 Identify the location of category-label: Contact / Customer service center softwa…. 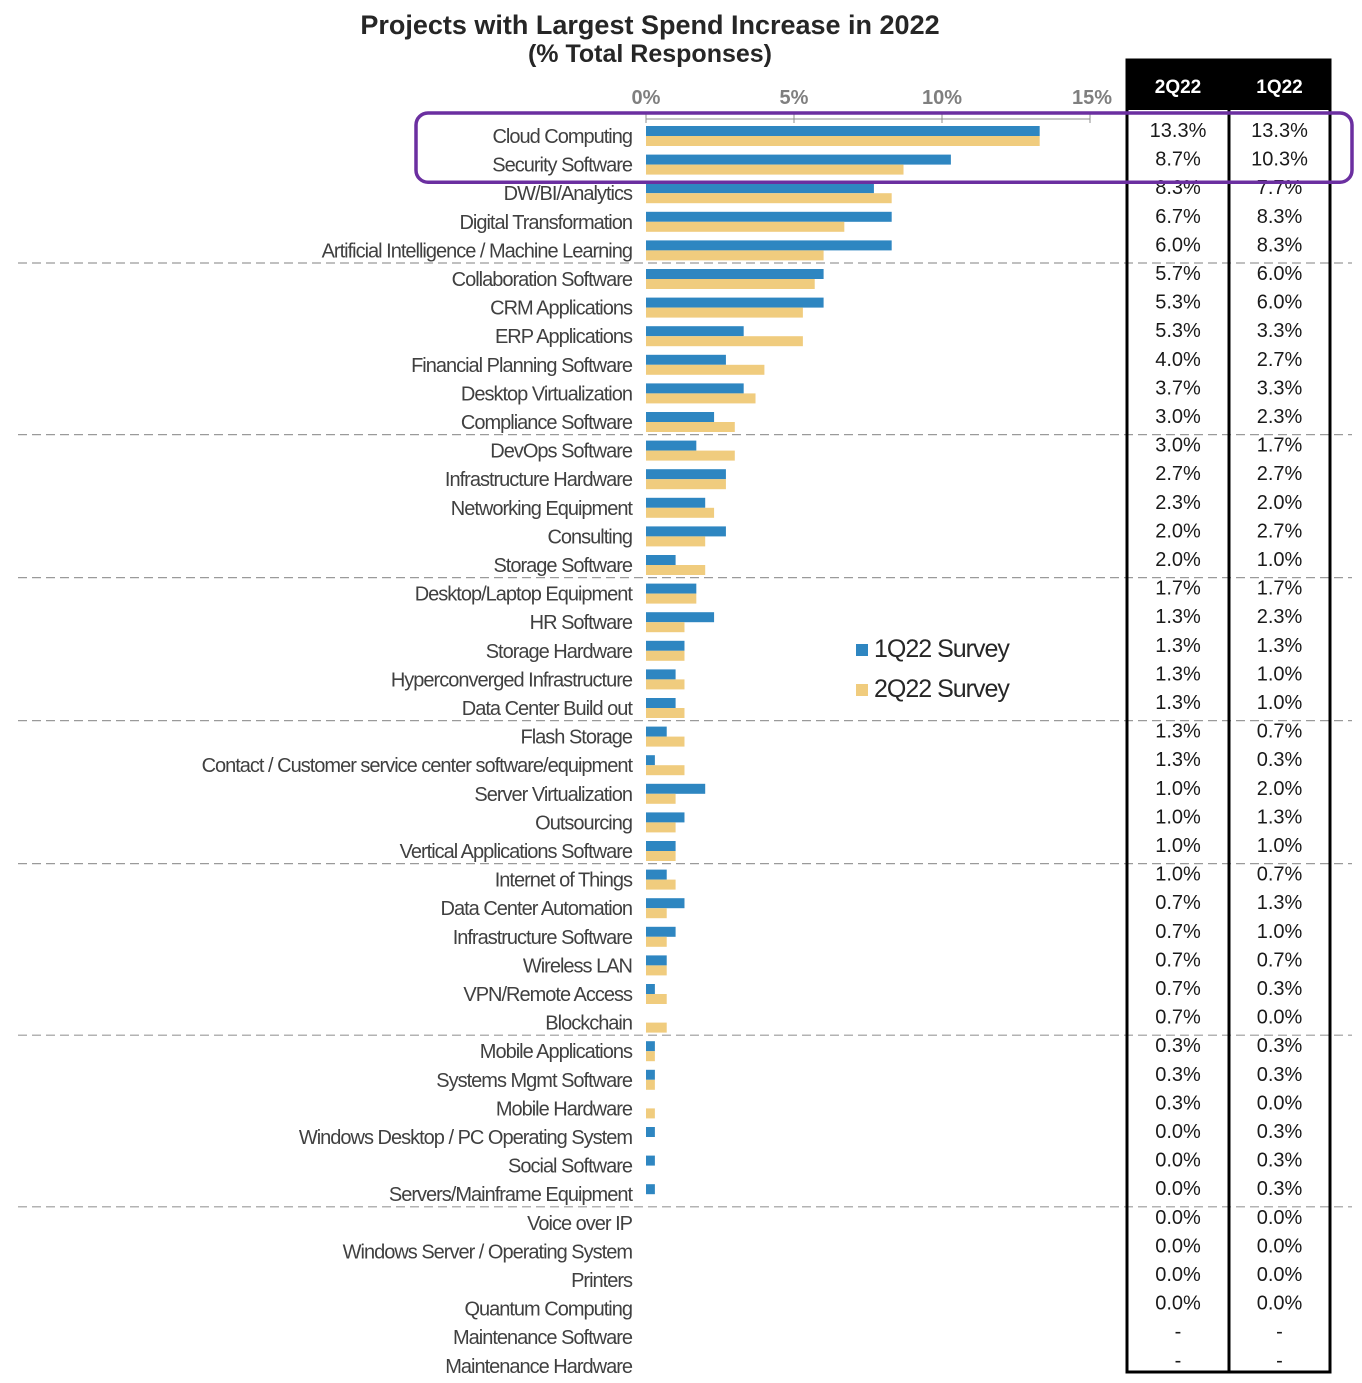
(418, 766).